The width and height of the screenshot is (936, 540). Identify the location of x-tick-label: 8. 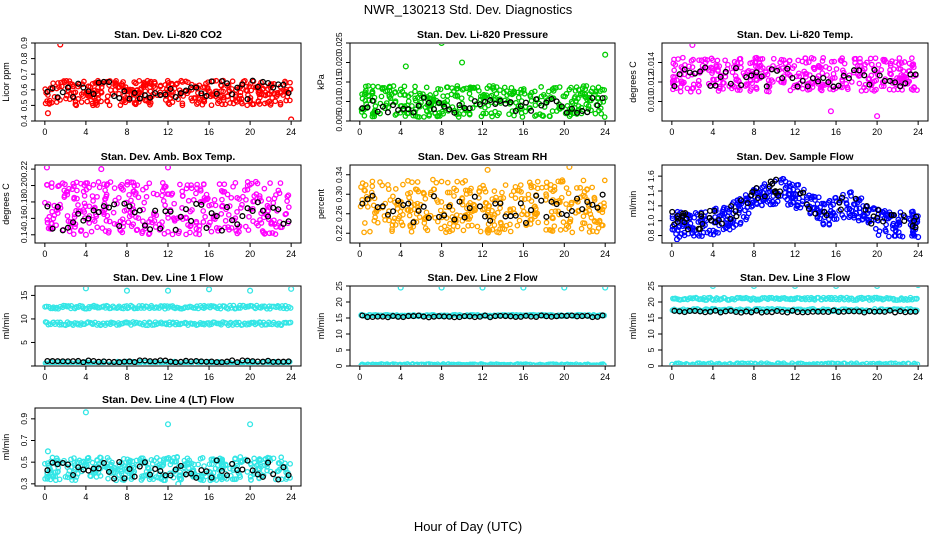
(753, 254).